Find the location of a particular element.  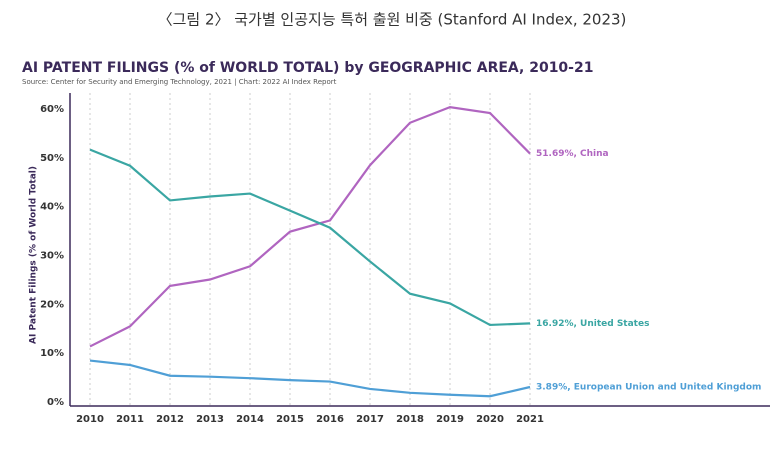

y-tick-label: 50% is located at coordinates (52, 158).